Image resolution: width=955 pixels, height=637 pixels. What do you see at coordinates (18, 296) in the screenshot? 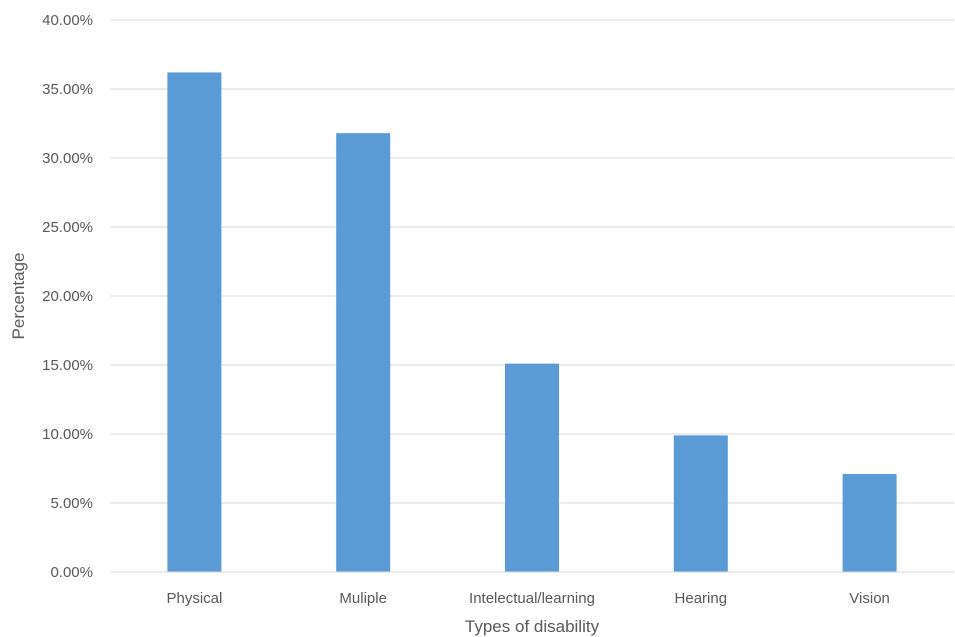
I see `y-axis-title: Percentage` at bounding box center [18, 296].